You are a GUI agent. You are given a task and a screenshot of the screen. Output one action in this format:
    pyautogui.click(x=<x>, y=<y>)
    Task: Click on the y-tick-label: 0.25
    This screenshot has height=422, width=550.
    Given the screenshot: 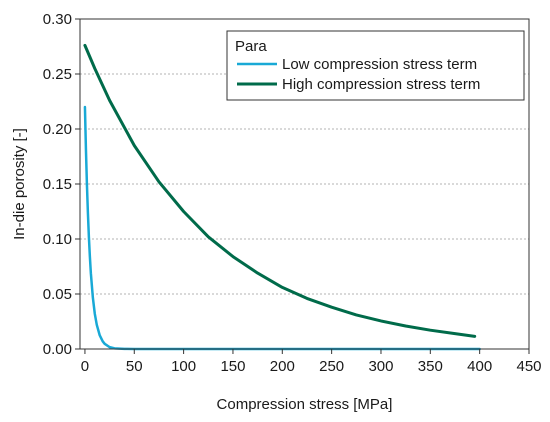 What is the action you would take?
    pyautogui.click(x=57, y=74)
    